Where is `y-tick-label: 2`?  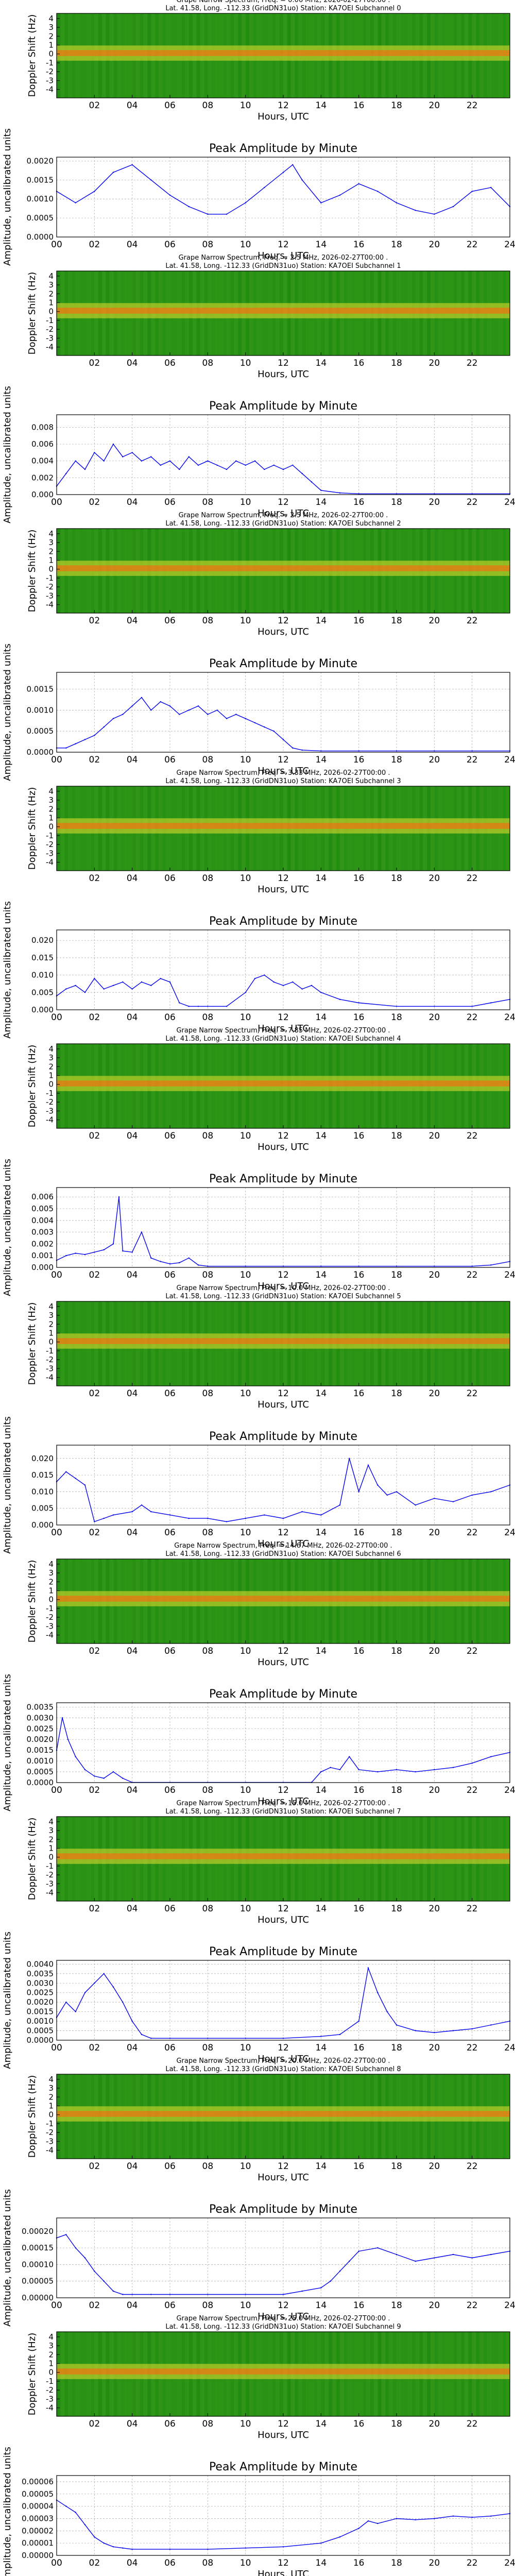 y-tick-label: 2 is located at coordinates (51, 551).